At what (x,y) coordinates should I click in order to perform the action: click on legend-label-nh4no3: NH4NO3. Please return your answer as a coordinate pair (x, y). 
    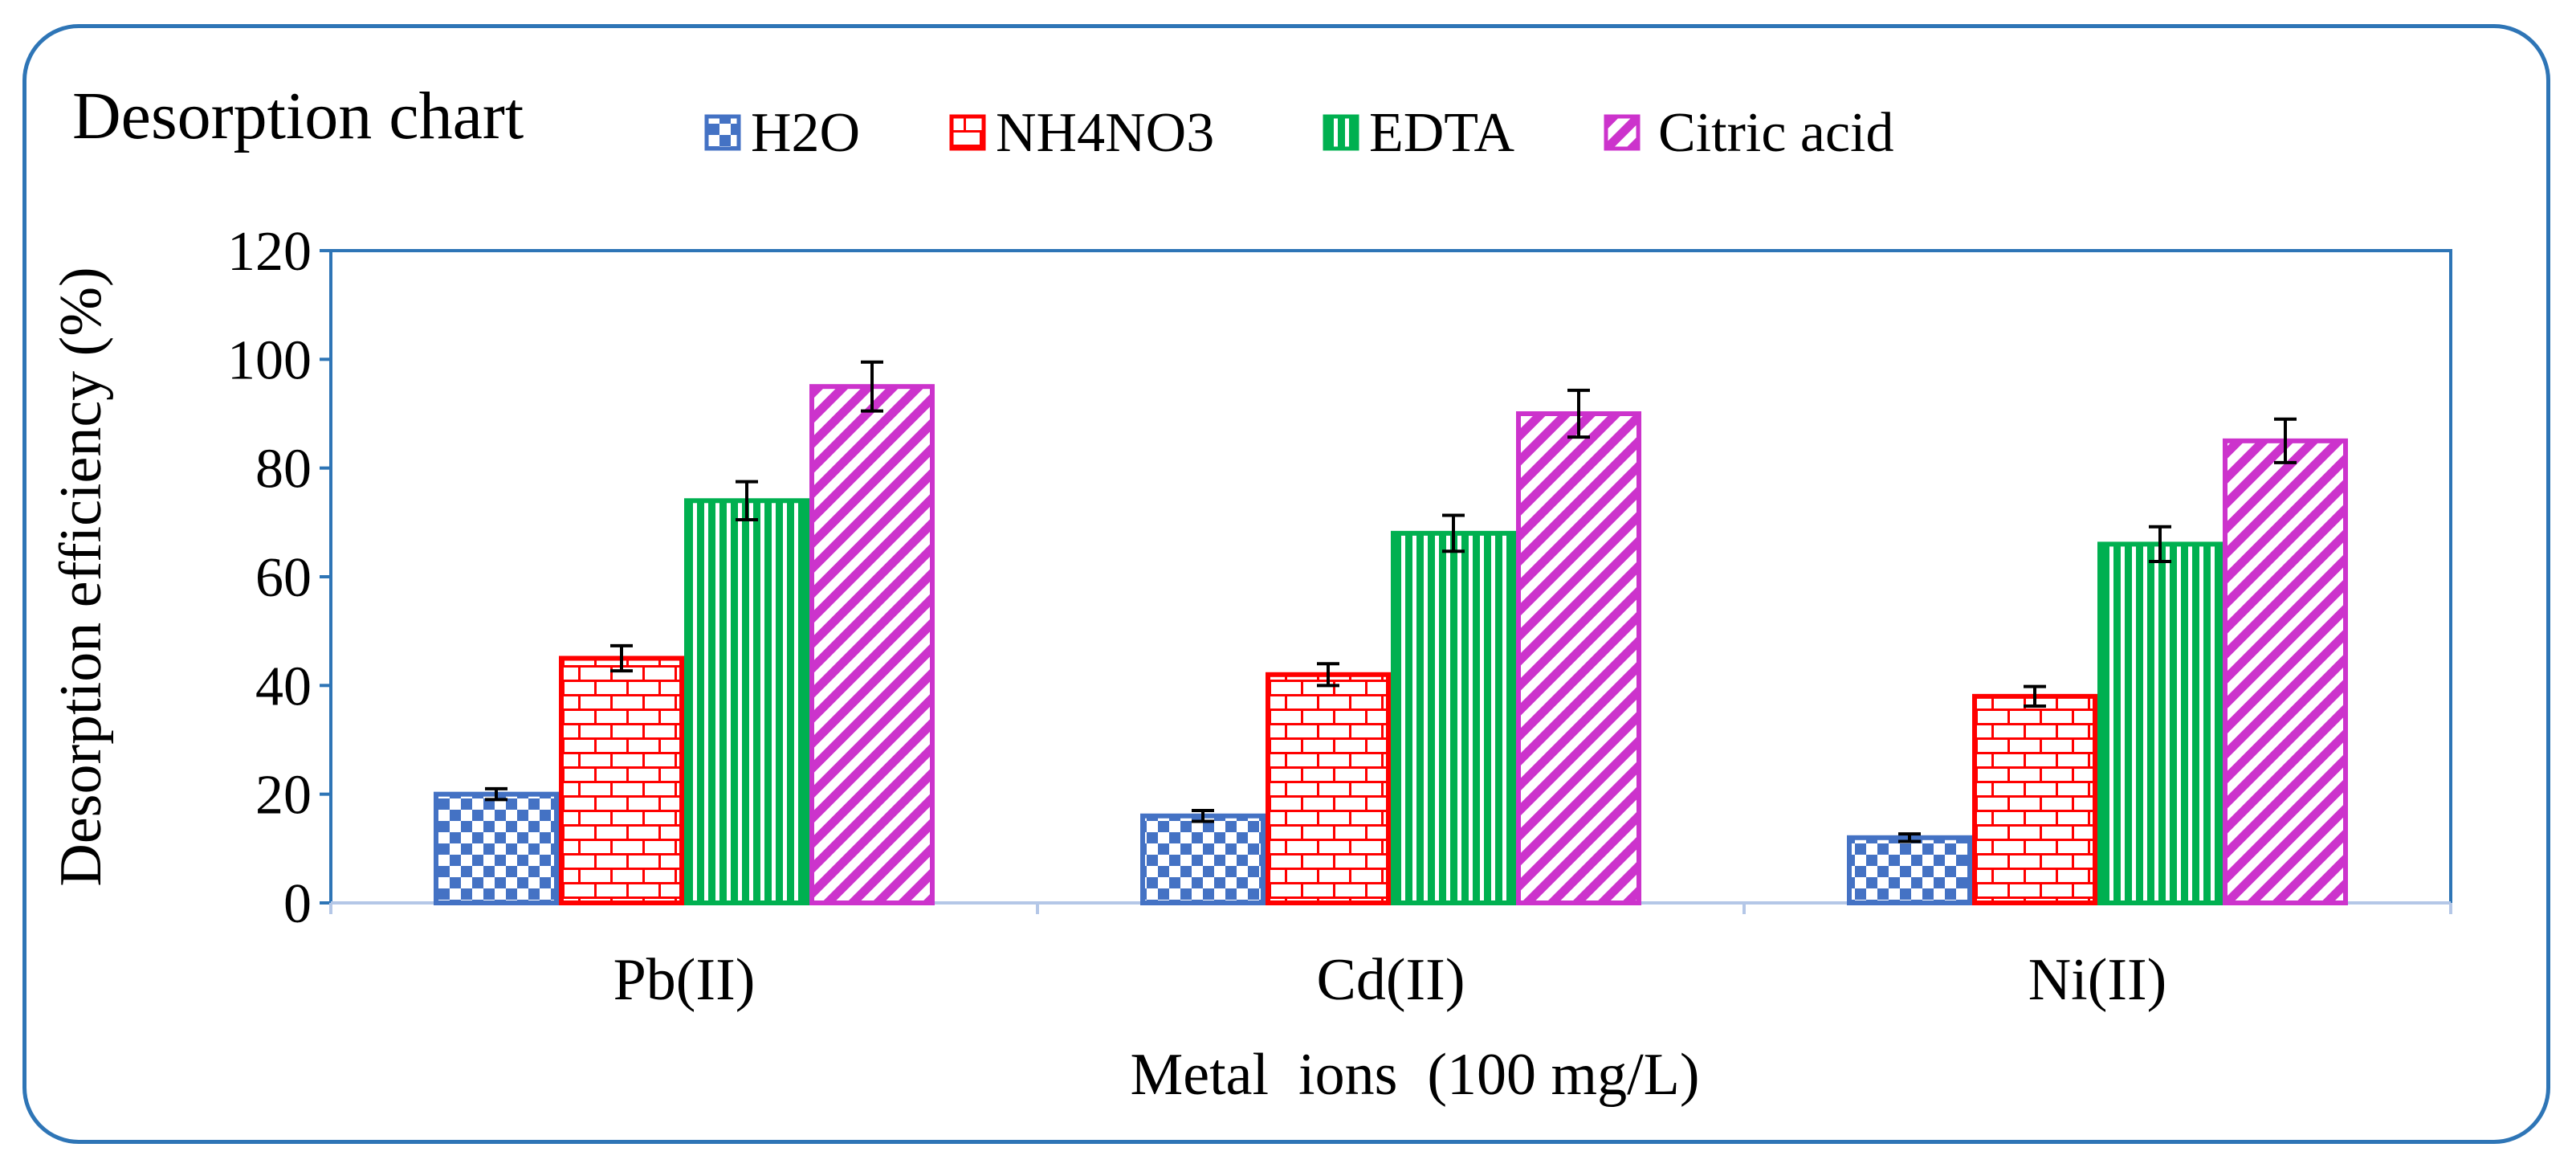
    Looking at the image, I should click on (1105, 133).